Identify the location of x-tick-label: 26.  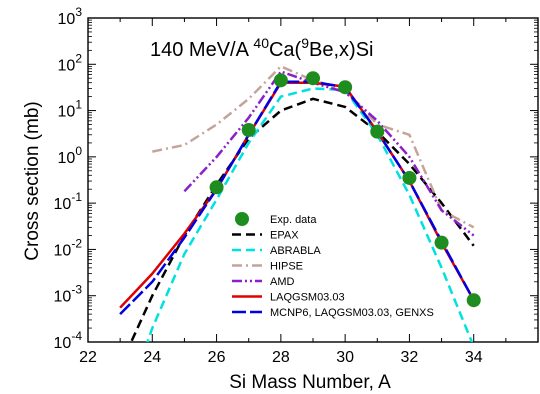
(217, 357).